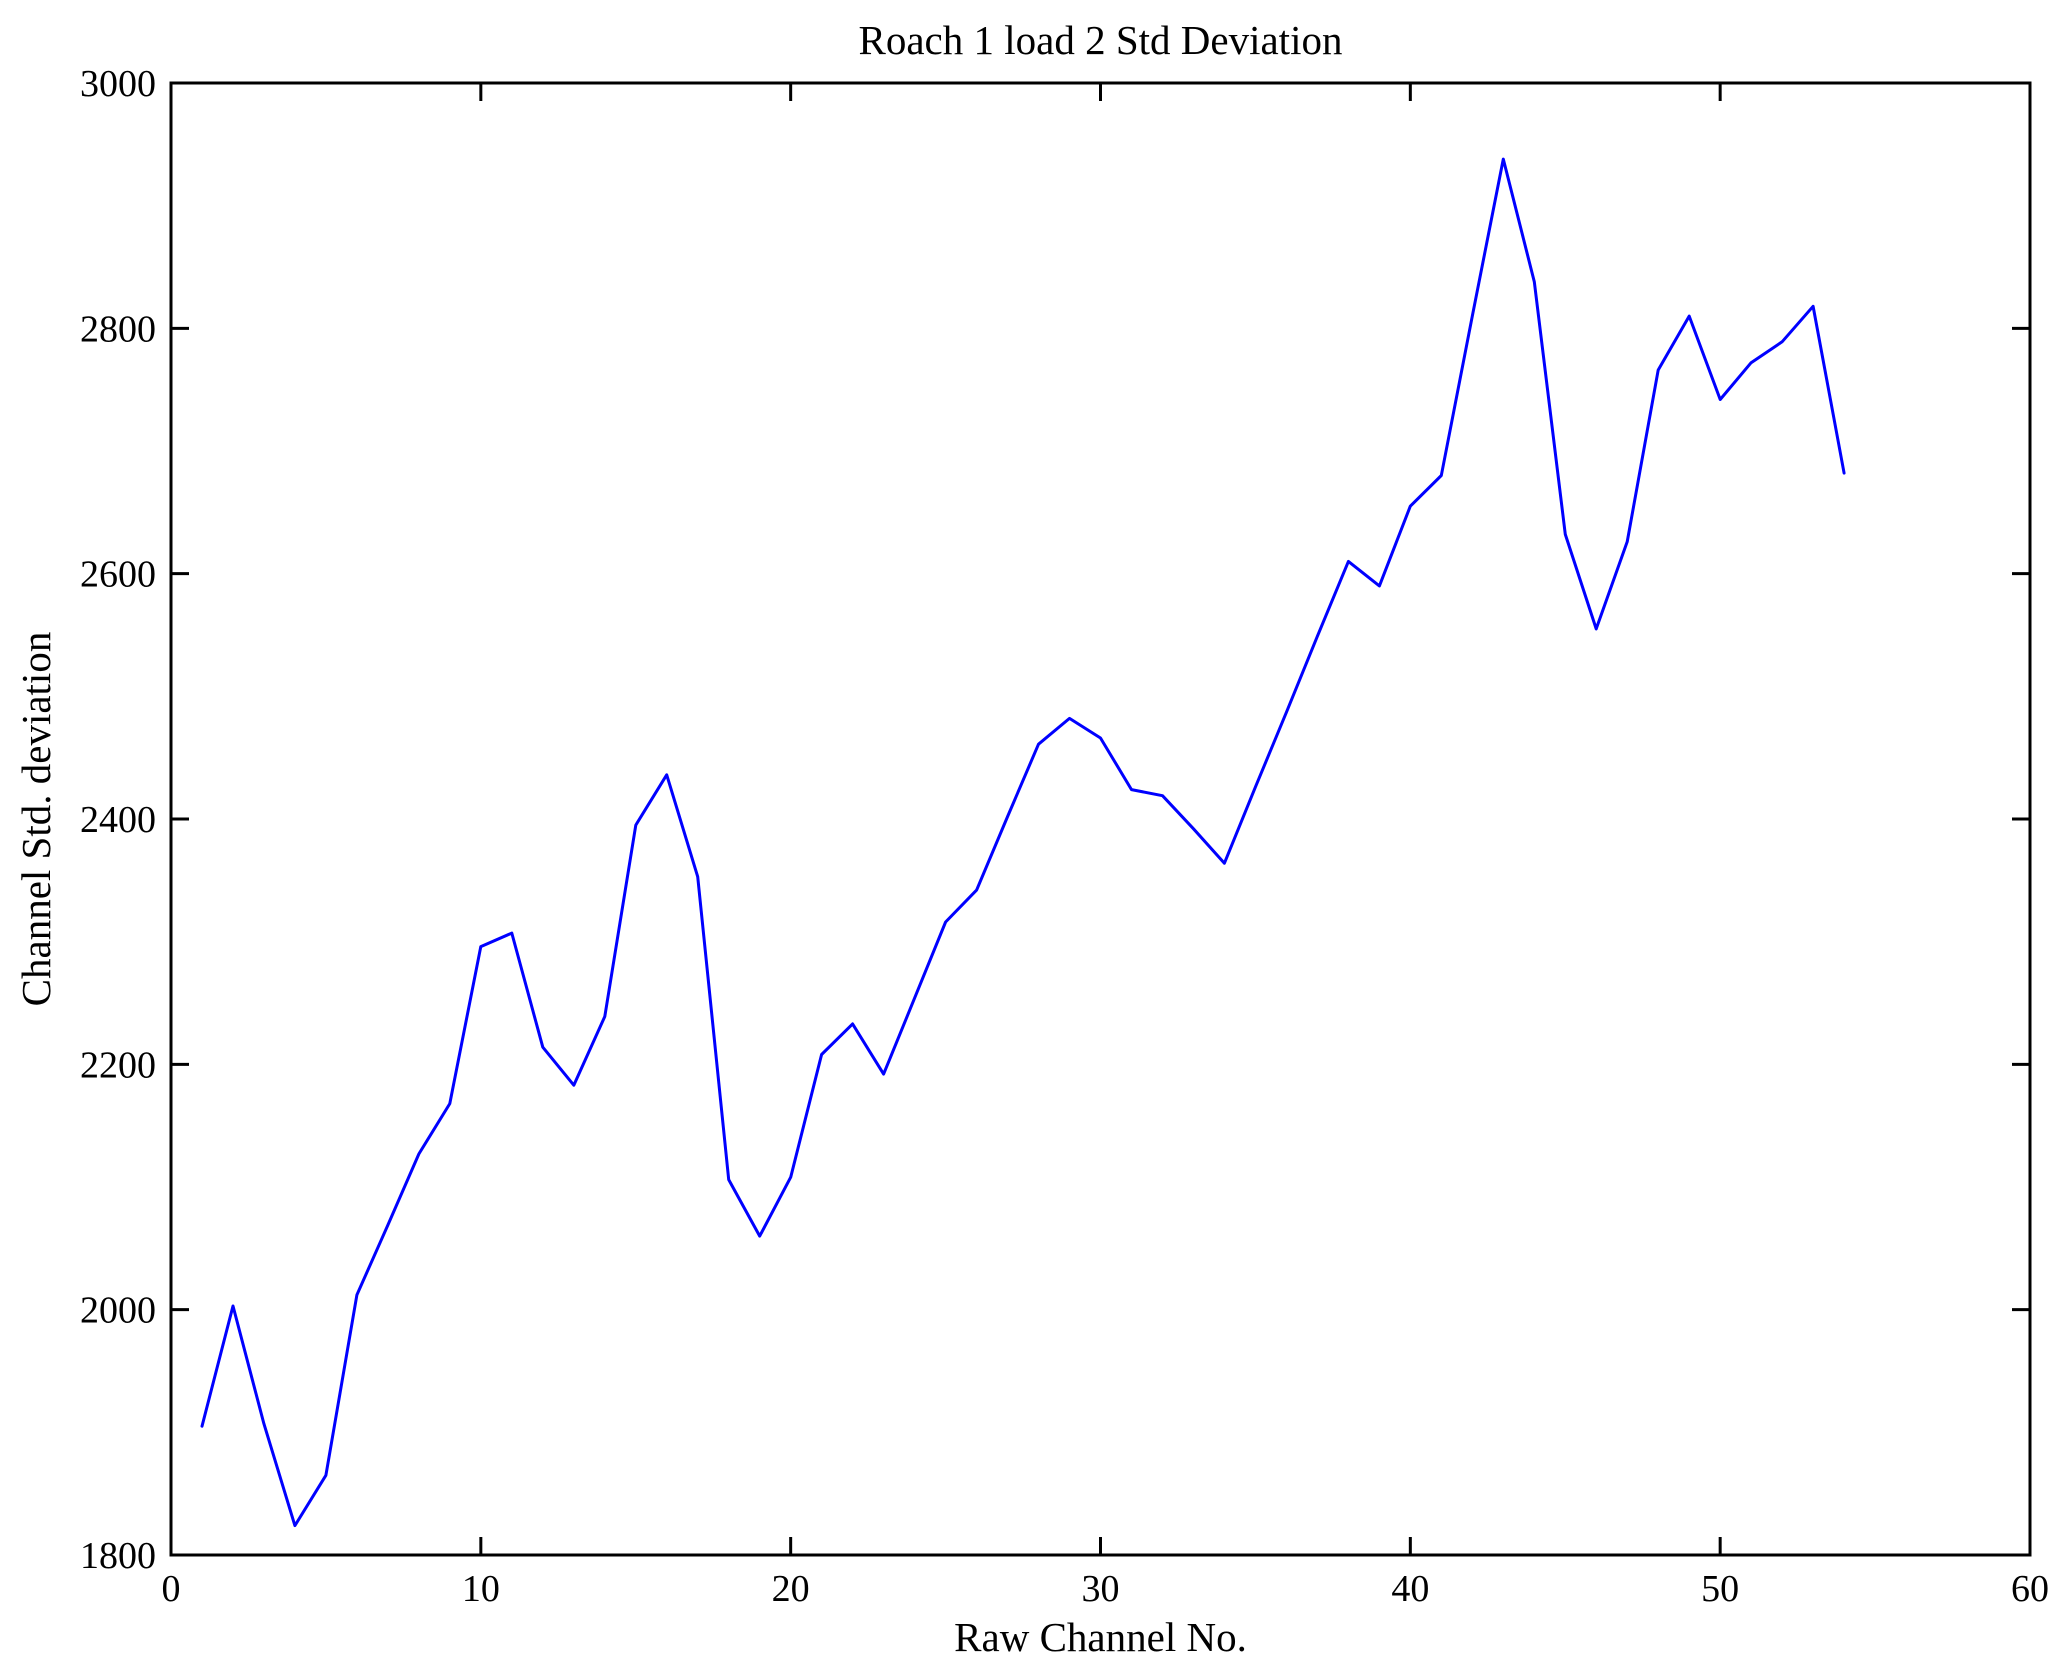  What do you see at coordinates (118, 1556) in the screenshot?
I see `y-tick-label: 1800` at bounding box center [118, 1556].